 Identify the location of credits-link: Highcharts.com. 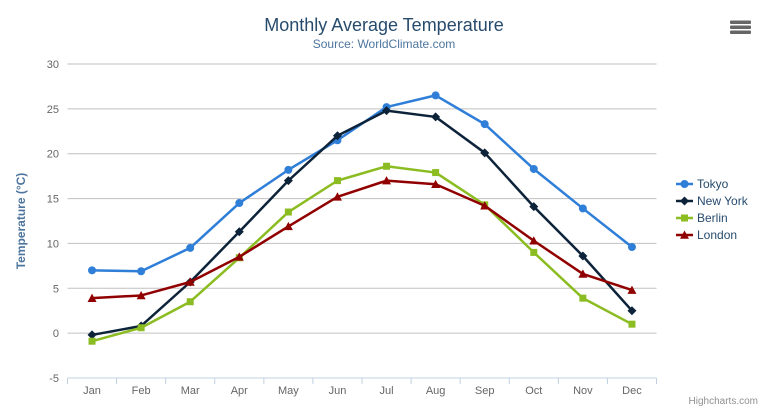
(723, 401).